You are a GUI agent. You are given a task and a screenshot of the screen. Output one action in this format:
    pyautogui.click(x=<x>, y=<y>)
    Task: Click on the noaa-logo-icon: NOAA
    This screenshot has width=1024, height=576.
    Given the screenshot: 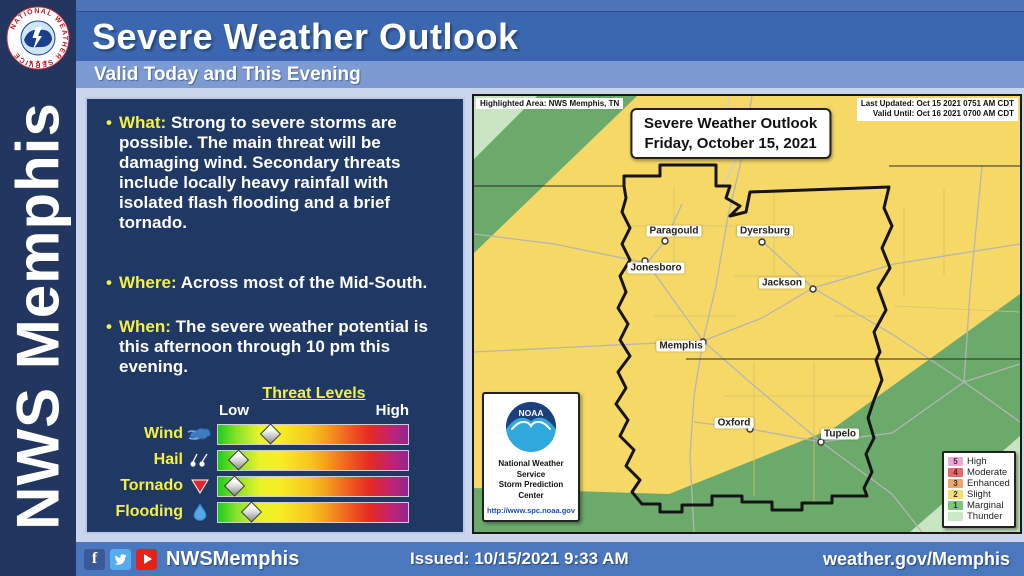 What is the action you would take?
    pyautogui.click(x=531, y=426)
    